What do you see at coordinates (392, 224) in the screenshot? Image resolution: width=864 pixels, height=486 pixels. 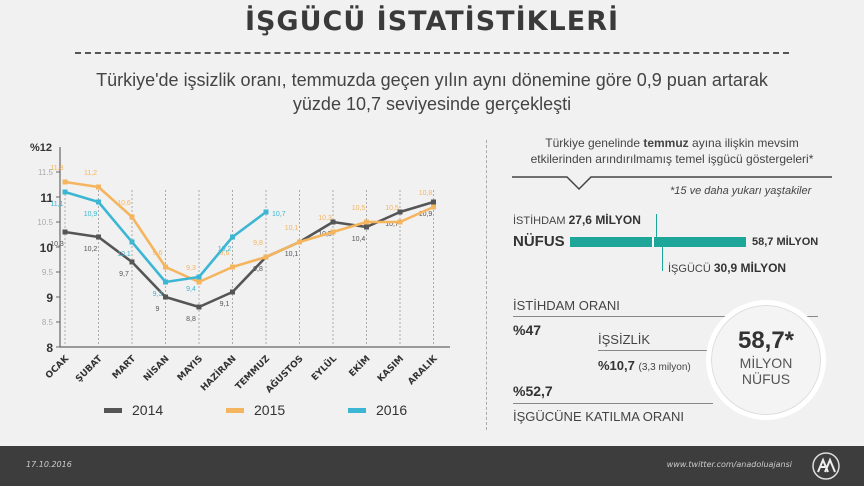 I see `data-label-2014: 10,7` at bounding box center [392, 224].